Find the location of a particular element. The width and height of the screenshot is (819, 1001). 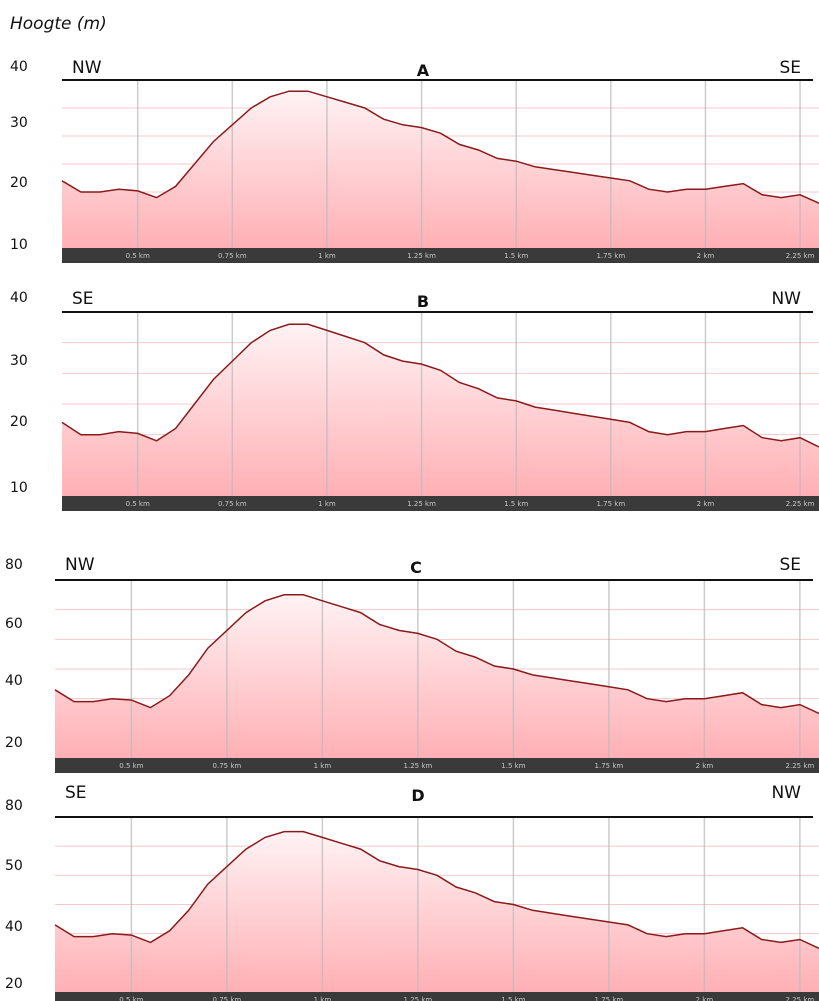

elevation-line-D is located at coordinates (436, 889).